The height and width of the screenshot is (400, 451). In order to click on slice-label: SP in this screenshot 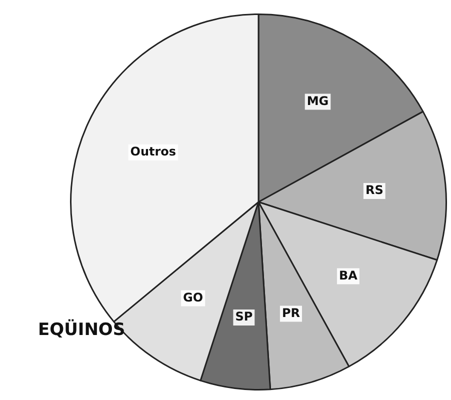, I will do `click(244, 317)`.